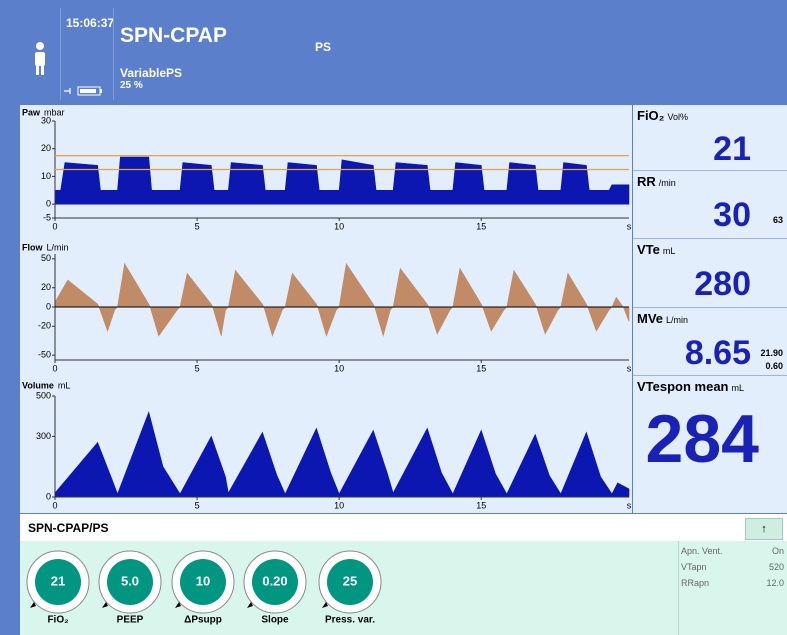 Image resolution: width=787 pixels, height=635 pixels. Describe the element at coordinates (764, 529) in the screenshot. I see `expand-button: ↑` at that location.